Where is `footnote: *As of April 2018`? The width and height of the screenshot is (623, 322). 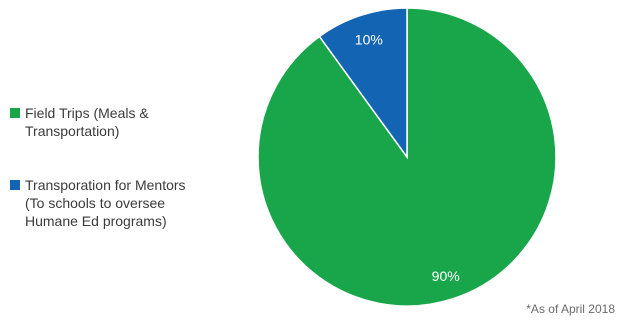 footnote: *As of April 2018 is located at coordinates (570, 309).